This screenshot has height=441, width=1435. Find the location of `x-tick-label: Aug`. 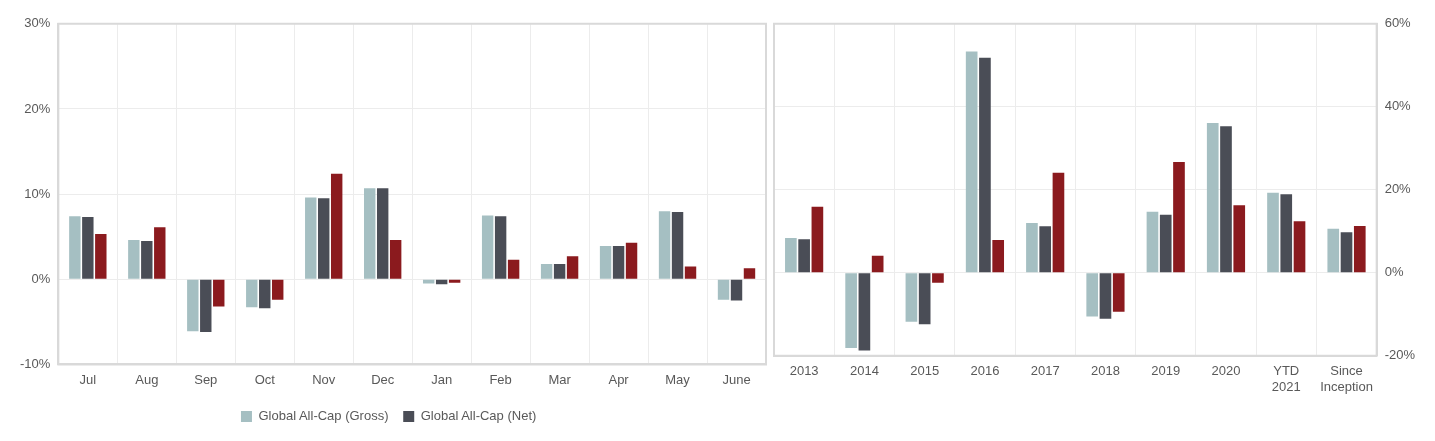

x-tick-label: Aug is located at coordinates (147, 379).